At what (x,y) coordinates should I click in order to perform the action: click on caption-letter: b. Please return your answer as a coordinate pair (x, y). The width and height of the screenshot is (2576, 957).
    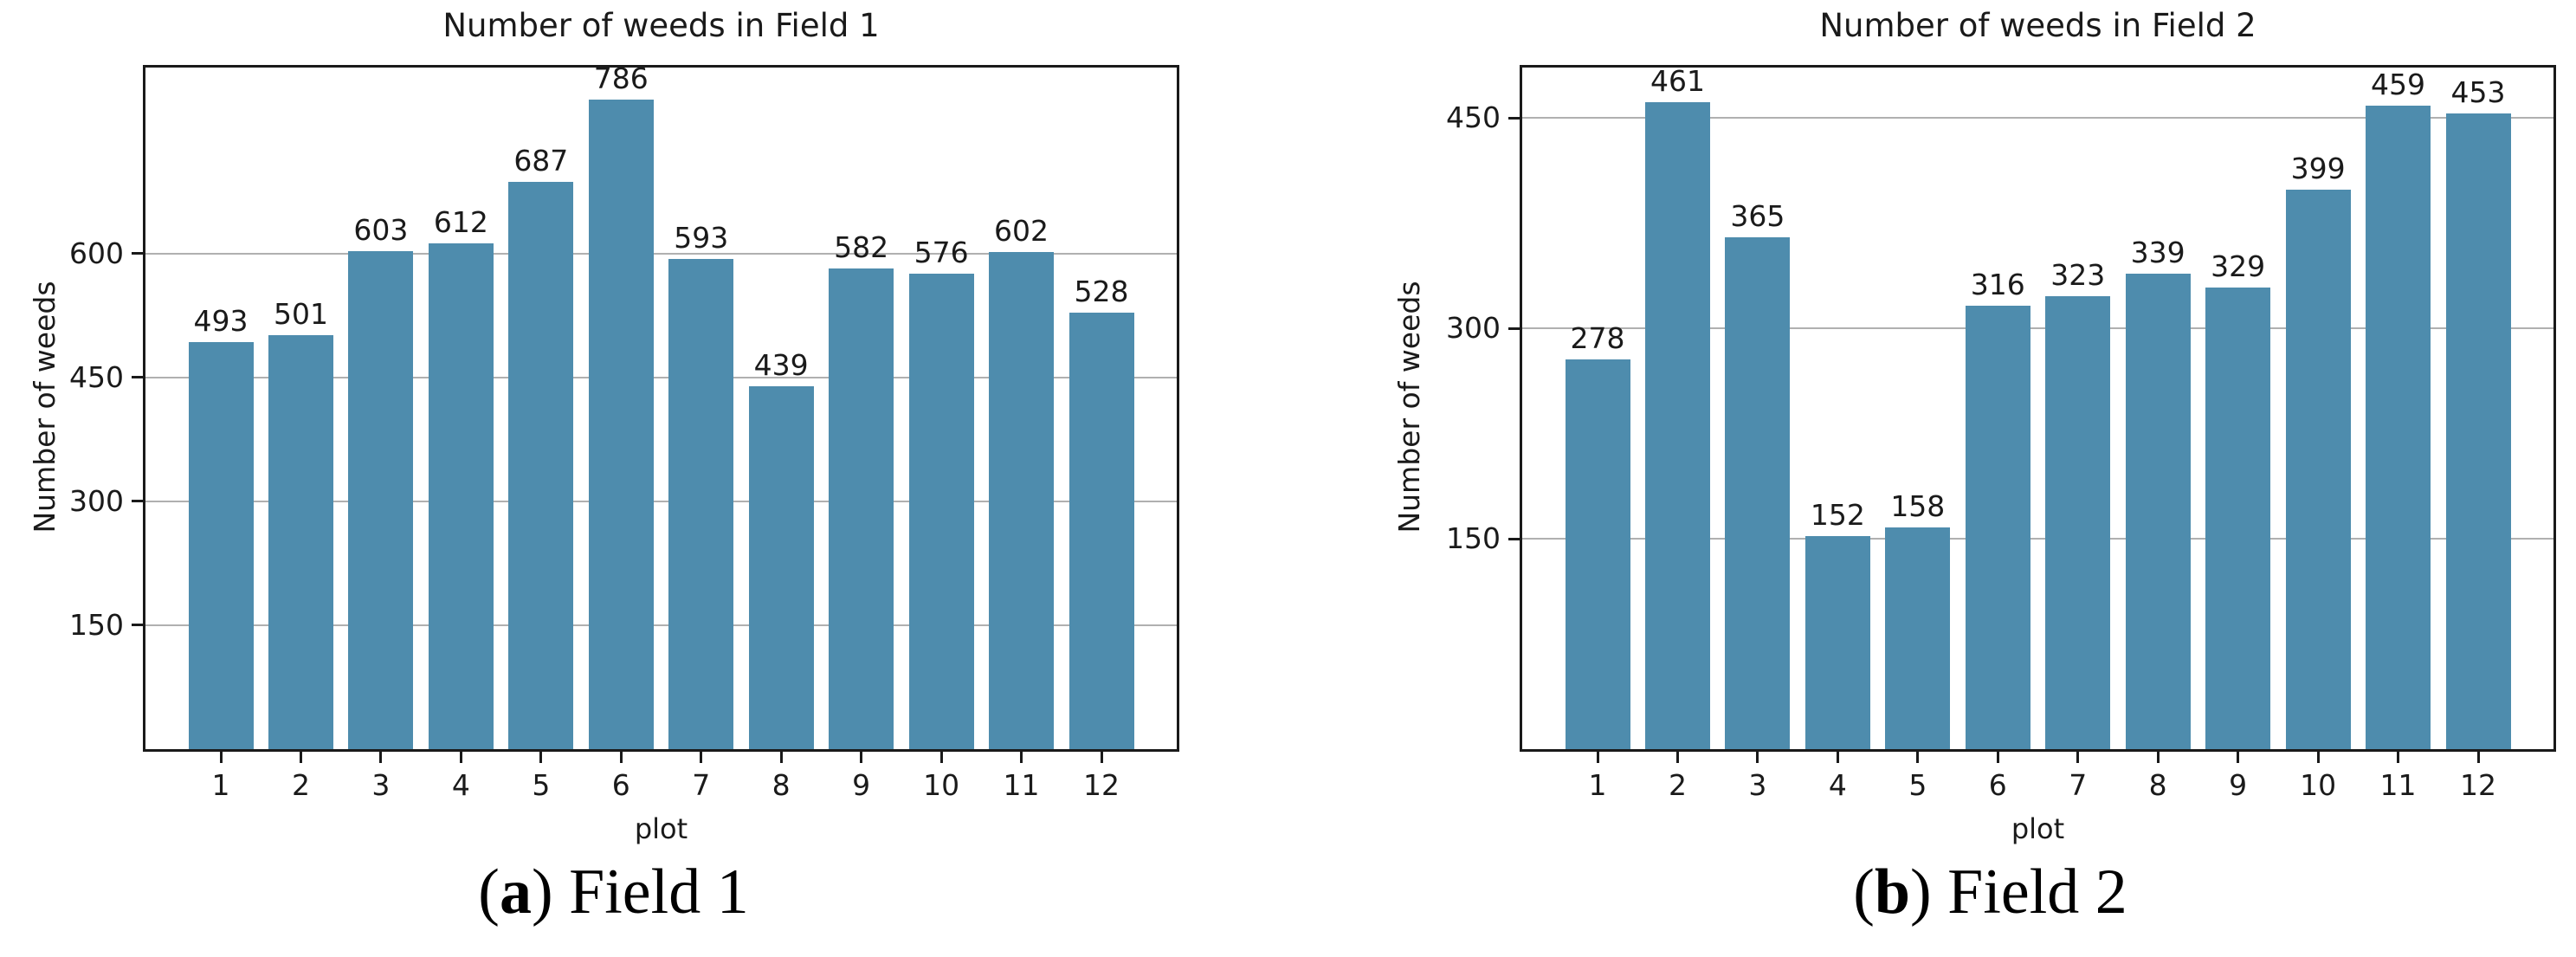
    Looking at the image, I should click on (1892, 892).